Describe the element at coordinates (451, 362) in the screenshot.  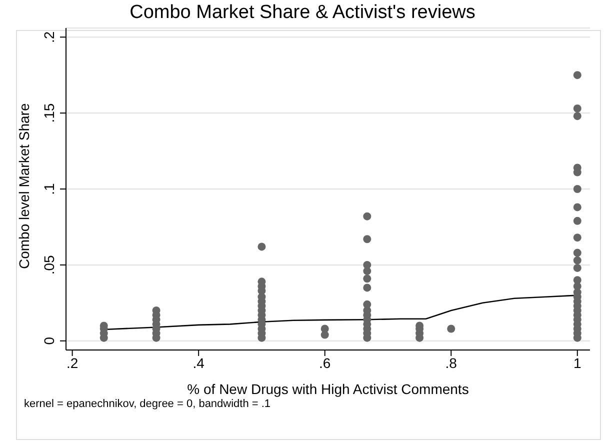
I see `x-tick-label: .8` at that location.